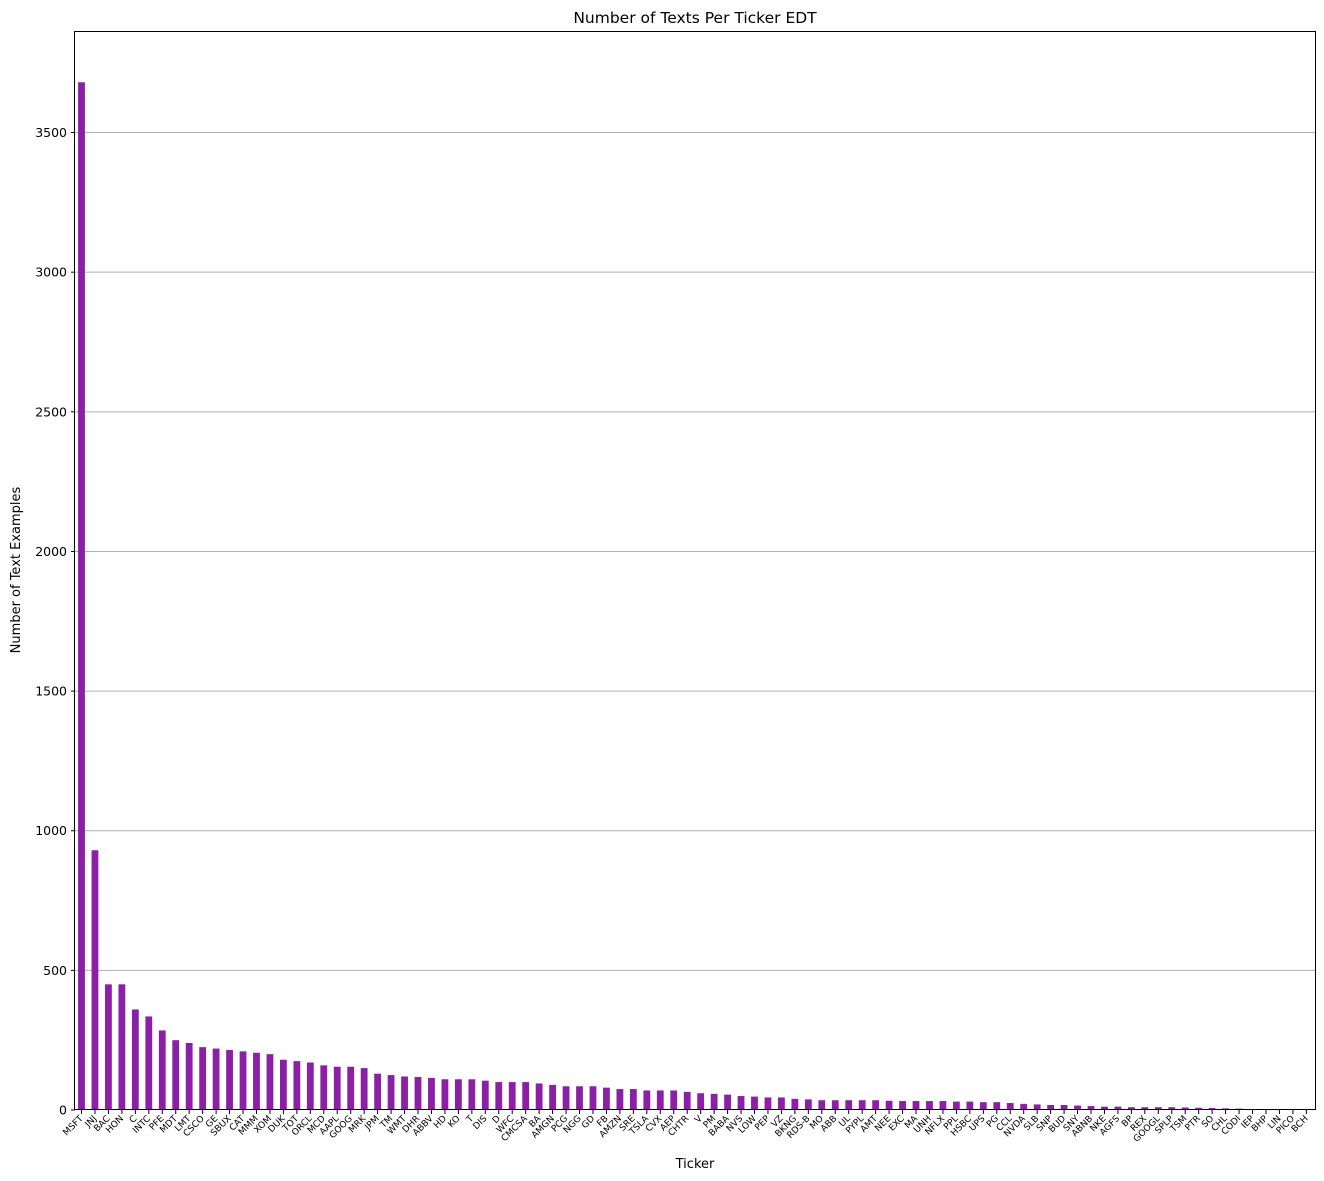 The height and width of the screenshot is (1181, 1324). Describe the element at coordinates (16, 569) in the screenshot. I see `y-axis-label: Number of Text Examples` at that location.